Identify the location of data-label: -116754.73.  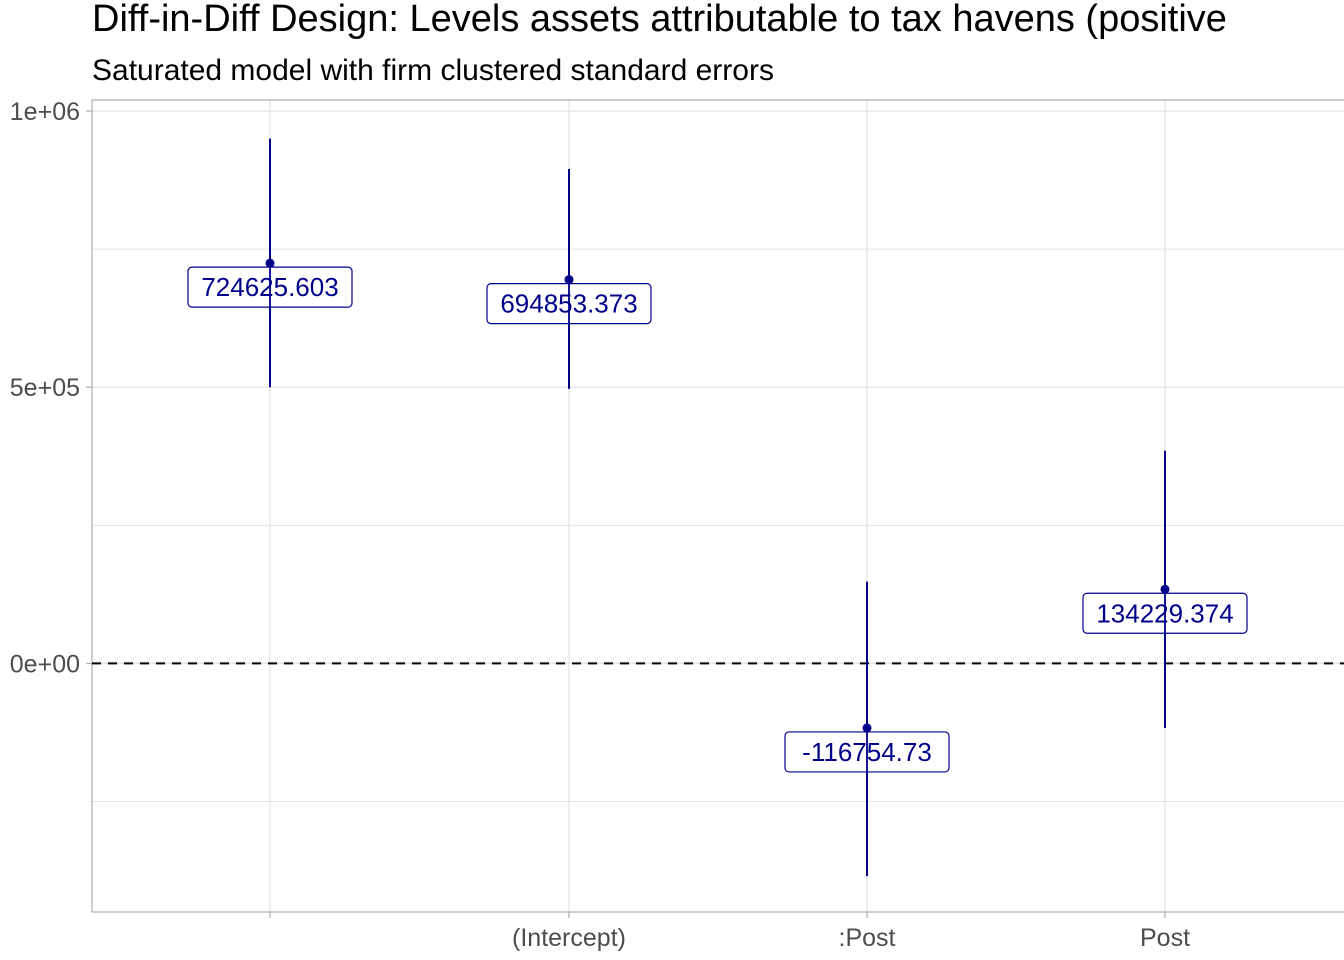
(867, 752).